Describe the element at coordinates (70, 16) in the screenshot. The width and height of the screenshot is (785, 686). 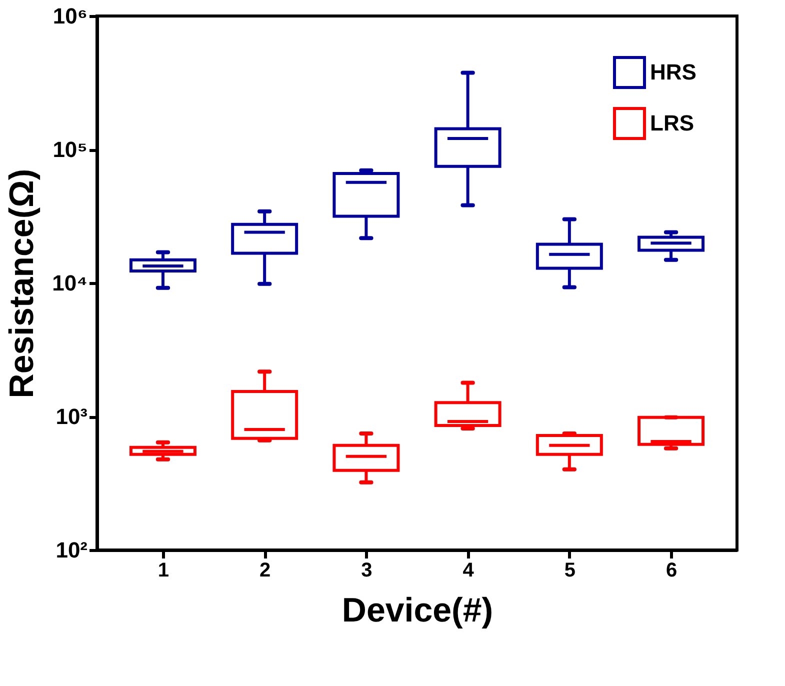
I see `y-tick-label: 10⁶` at that location.